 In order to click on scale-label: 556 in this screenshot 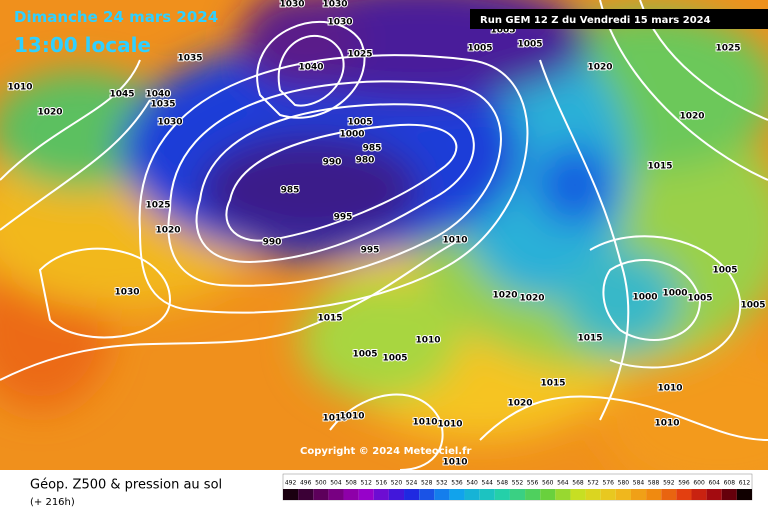, I will do `click(533, 483)`.